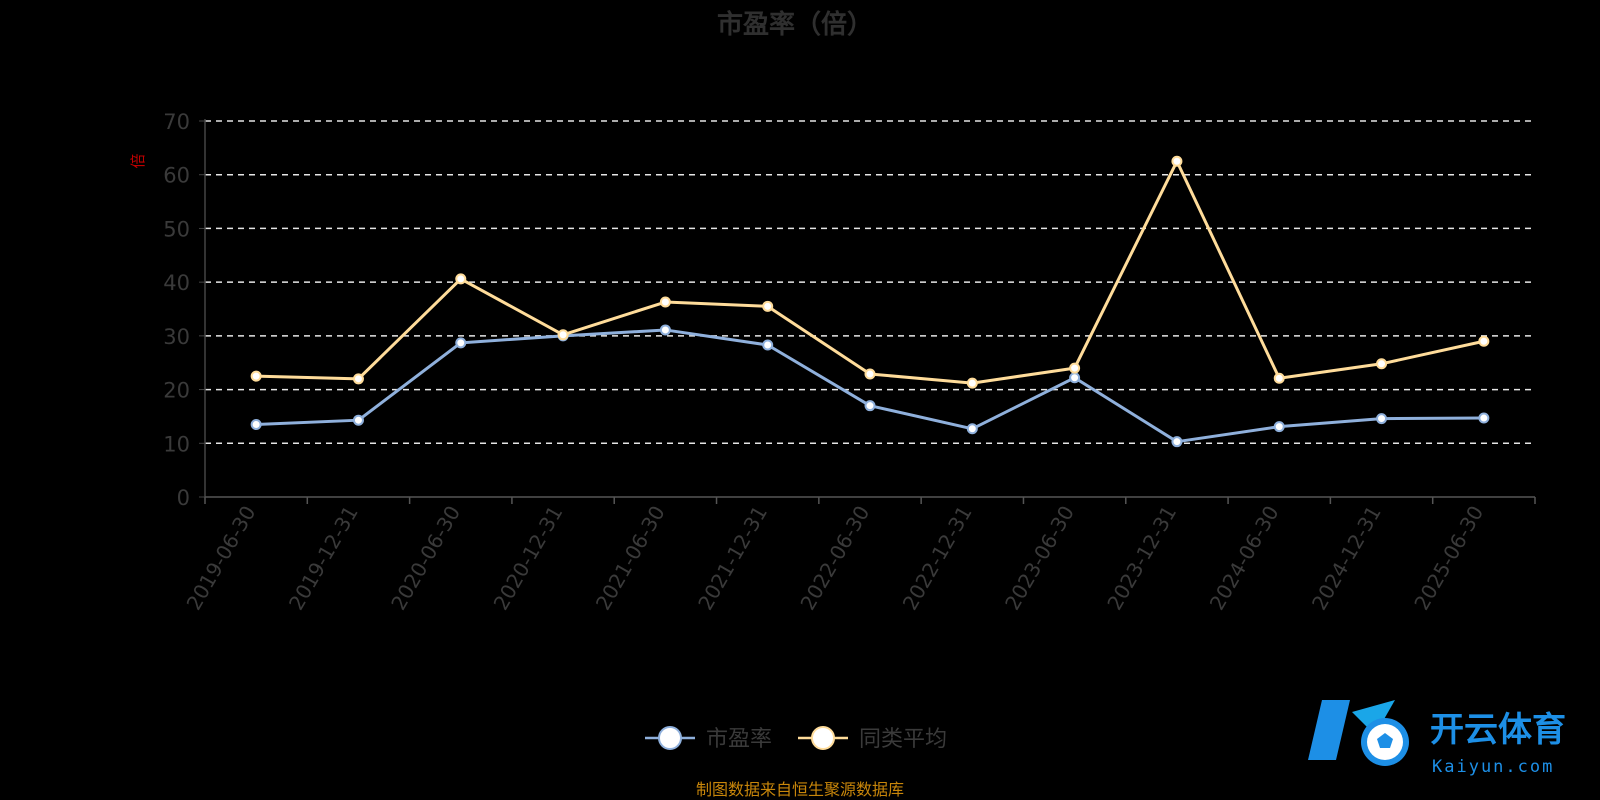 This screenshot has height=800, width=1600. Describe the element at coordinates (184, 310) in the screenshot. I see `y-axis-ticks: 0 10 20 30 40 50 60 70` at that location.